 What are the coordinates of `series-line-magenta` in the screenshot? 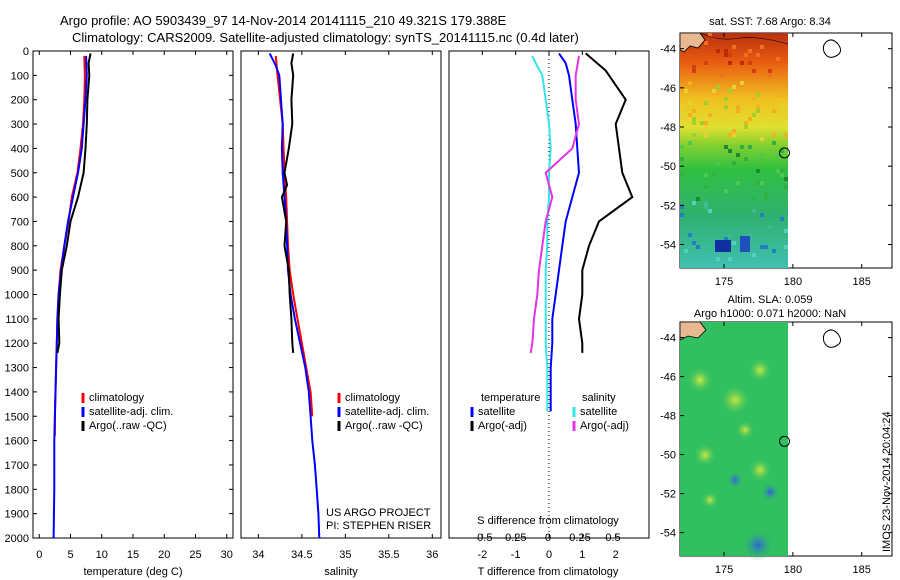 It's located at (555, 204).